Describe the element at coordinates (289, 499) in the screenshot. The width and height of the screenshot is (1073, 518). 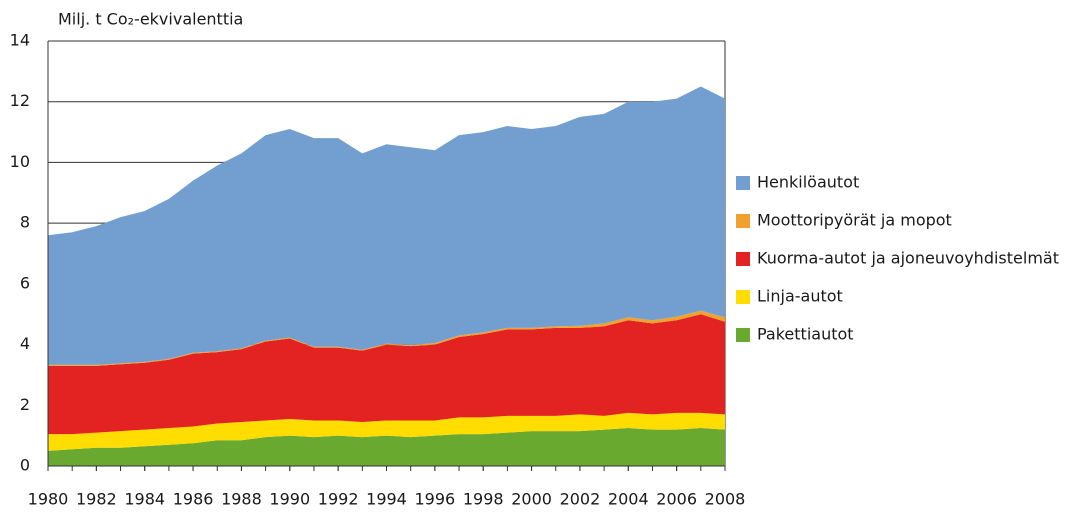
I see `x-tick-label: 1990` at that location.